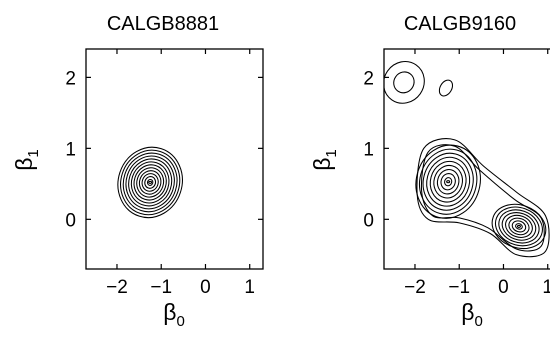  Describe the element at coordinates (163, 24) in the screenshot. I see `panel-title: CALGB8881` at that location.